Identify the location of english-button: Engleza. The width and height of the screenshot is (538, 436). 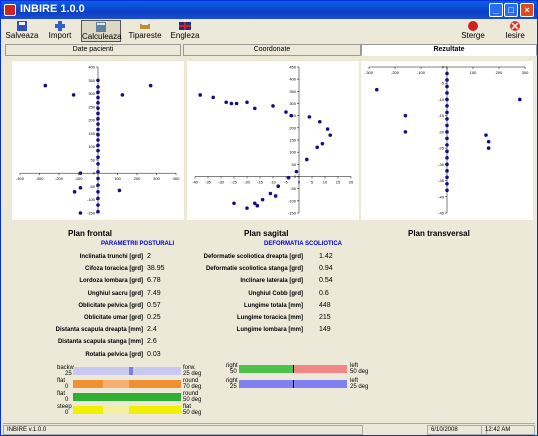
(185, 31).